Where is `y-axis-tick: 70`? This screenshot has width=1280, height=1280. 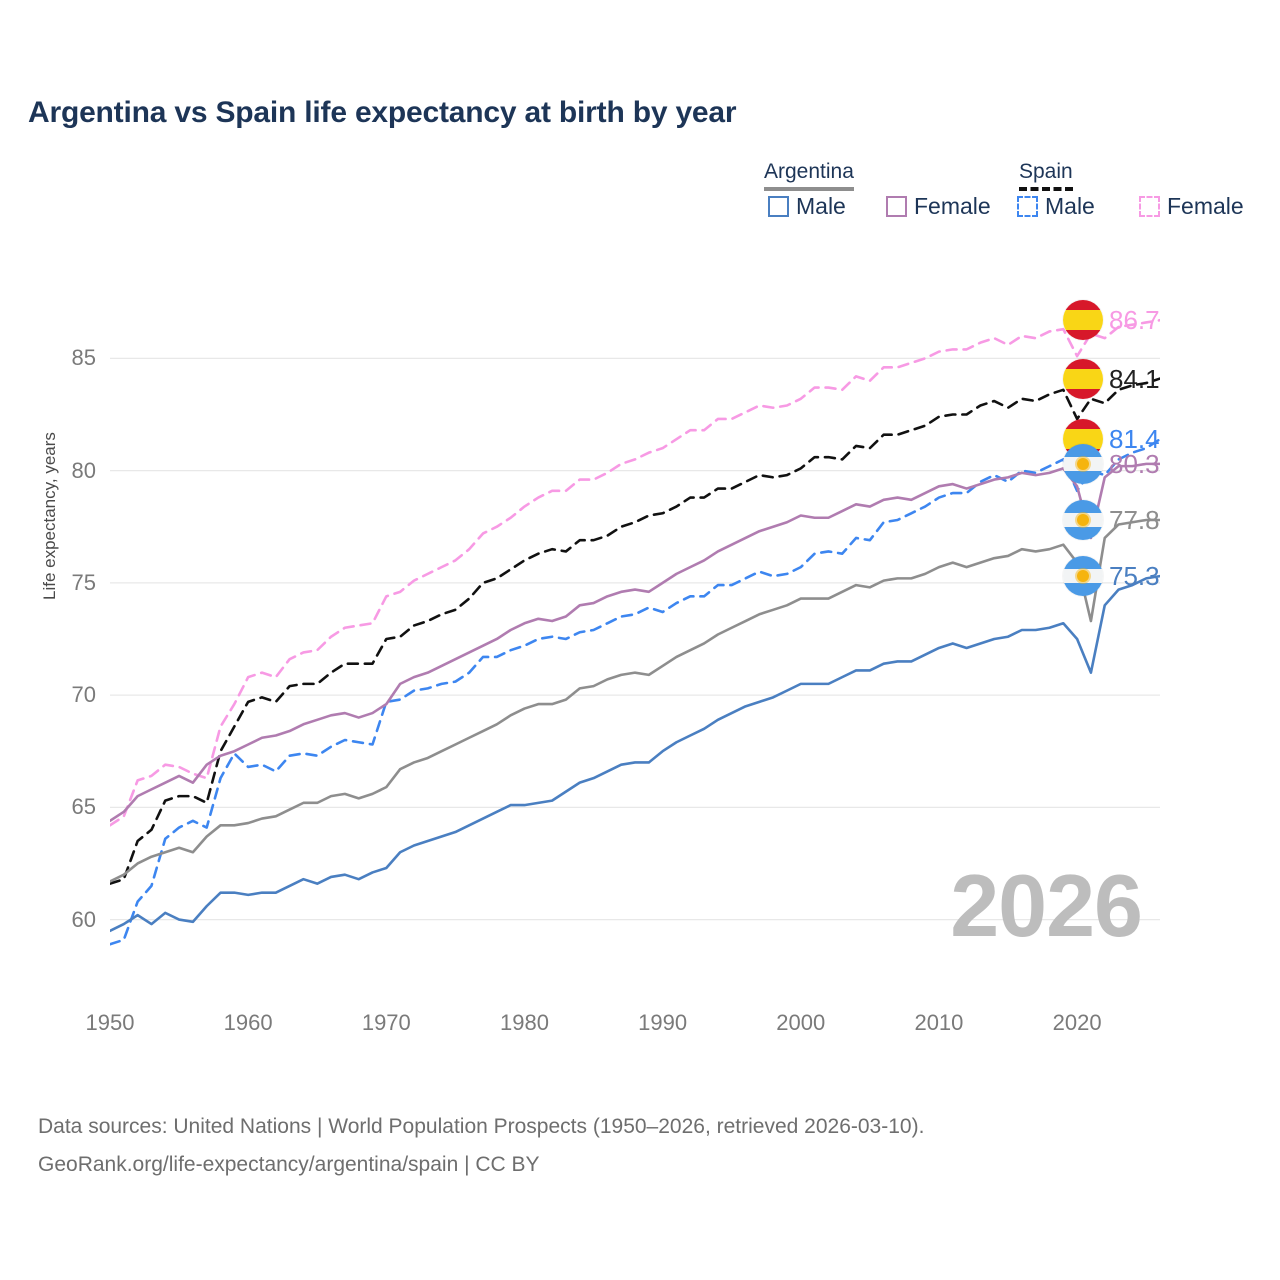 y-axis-tick: 70 is located at coordinates (83, 695).